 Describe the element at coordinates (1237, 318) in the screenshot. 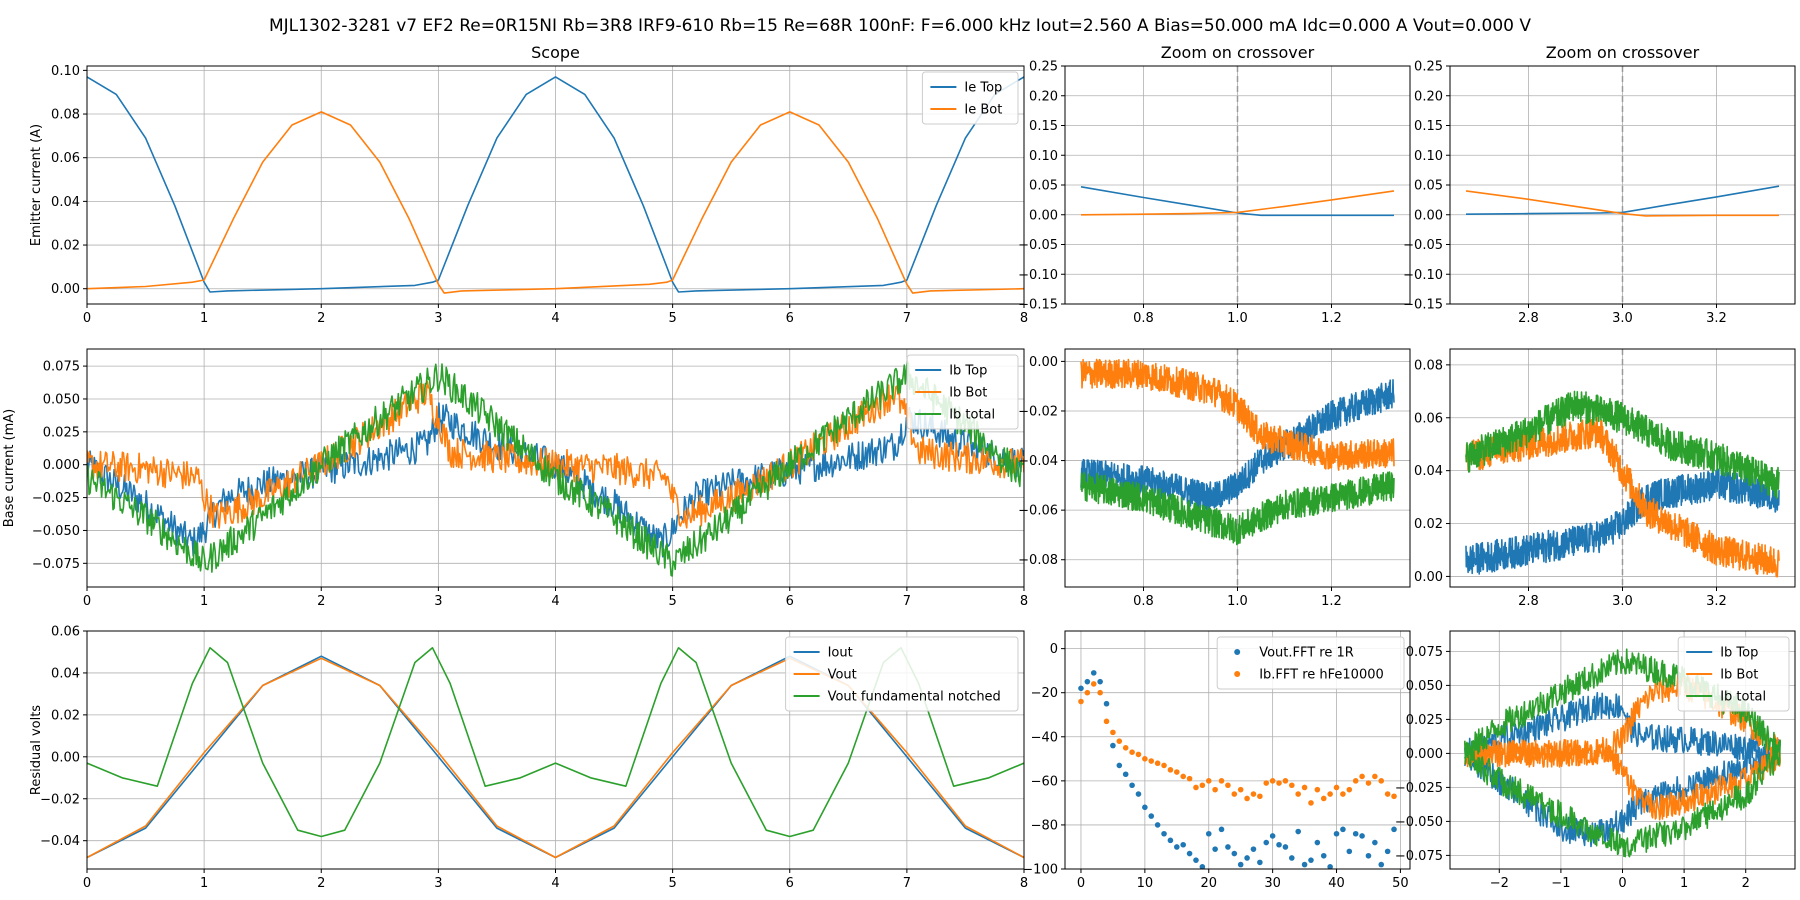

I see `x-tick-label: 1.0` at that location.